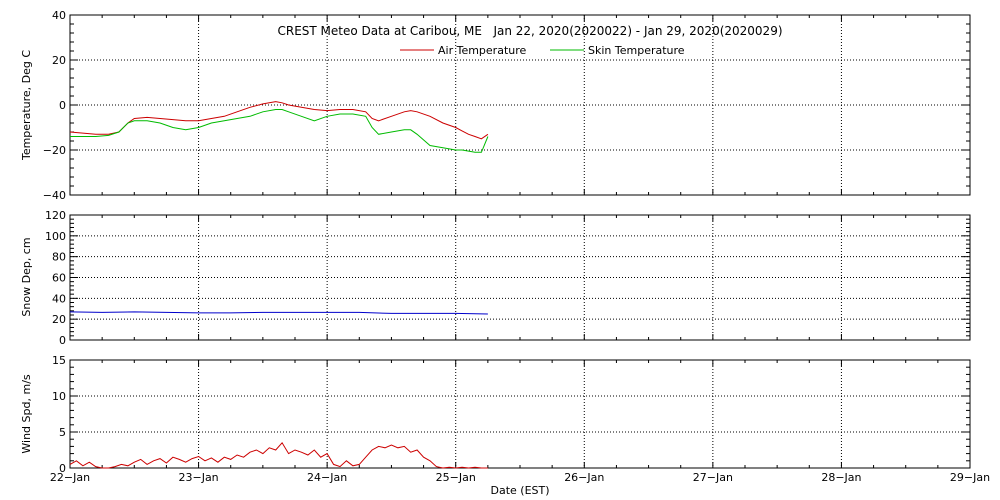 Image resolution: width=1000 pixels, height=500 pixels. Describe the element at coordinates (59, 396) in the screenshot. I see `wind-speed-ytick-label: 10` at that location.